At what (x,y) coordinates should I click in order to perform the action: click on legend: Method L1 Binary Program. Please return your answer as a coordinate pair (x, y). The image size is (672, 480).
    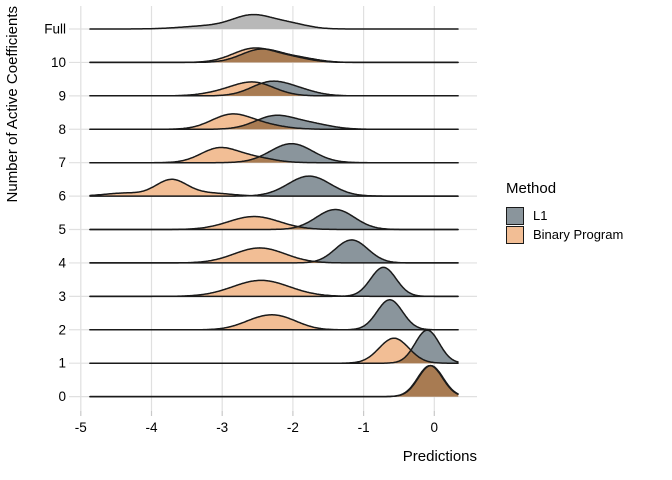
    Looking at the image, I should click on (564, 212).